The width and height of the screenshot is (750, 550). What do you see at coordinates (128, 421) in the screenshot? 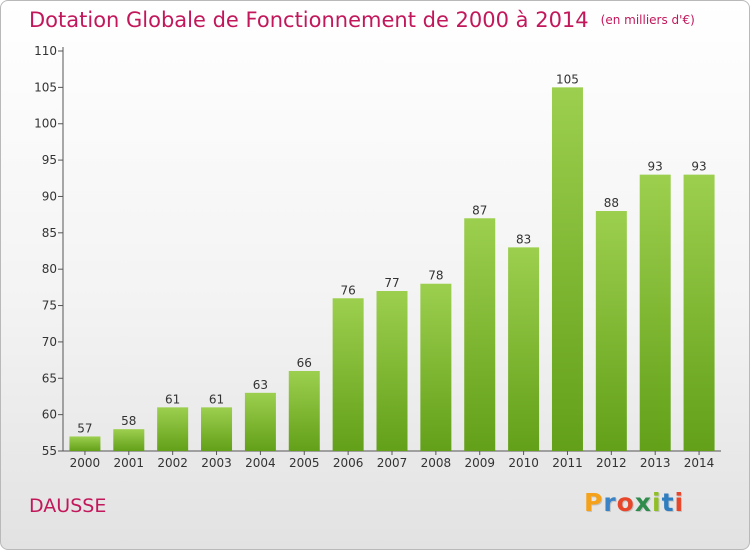
I see `data-label-2001: 58` at bounding box center [128, 421].